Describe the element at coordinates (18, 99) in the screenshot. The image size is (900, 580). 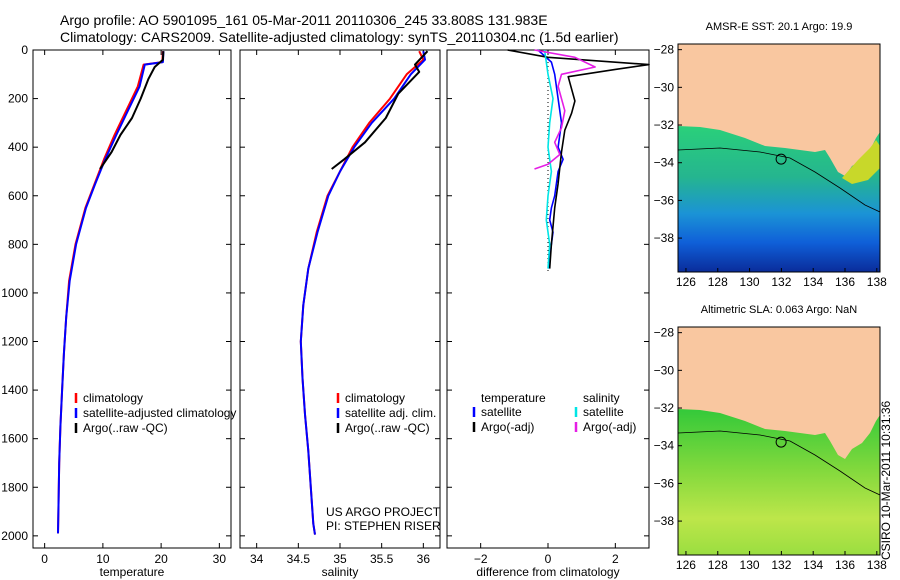
I see `temp-ytick-label: 200` at that location.